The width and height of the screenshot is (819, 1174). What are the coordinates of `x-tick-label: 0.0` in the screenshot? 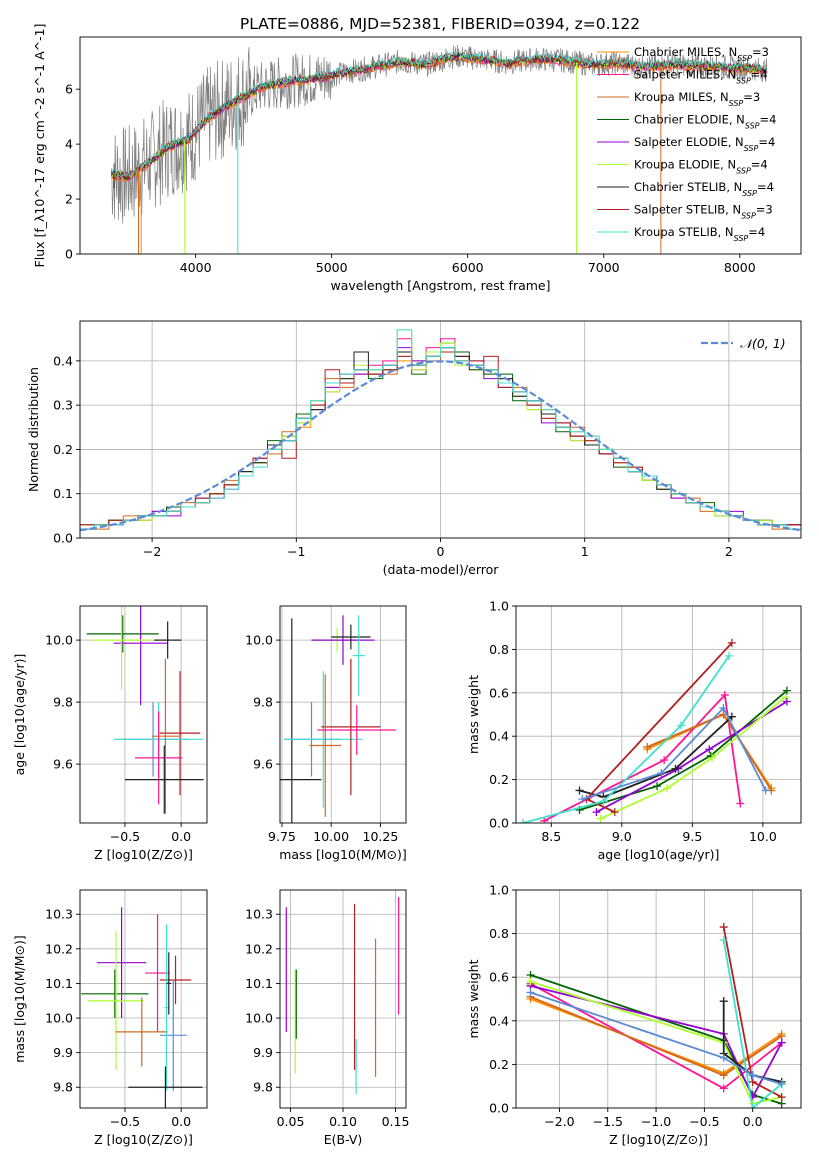 It's located at (181, 836).